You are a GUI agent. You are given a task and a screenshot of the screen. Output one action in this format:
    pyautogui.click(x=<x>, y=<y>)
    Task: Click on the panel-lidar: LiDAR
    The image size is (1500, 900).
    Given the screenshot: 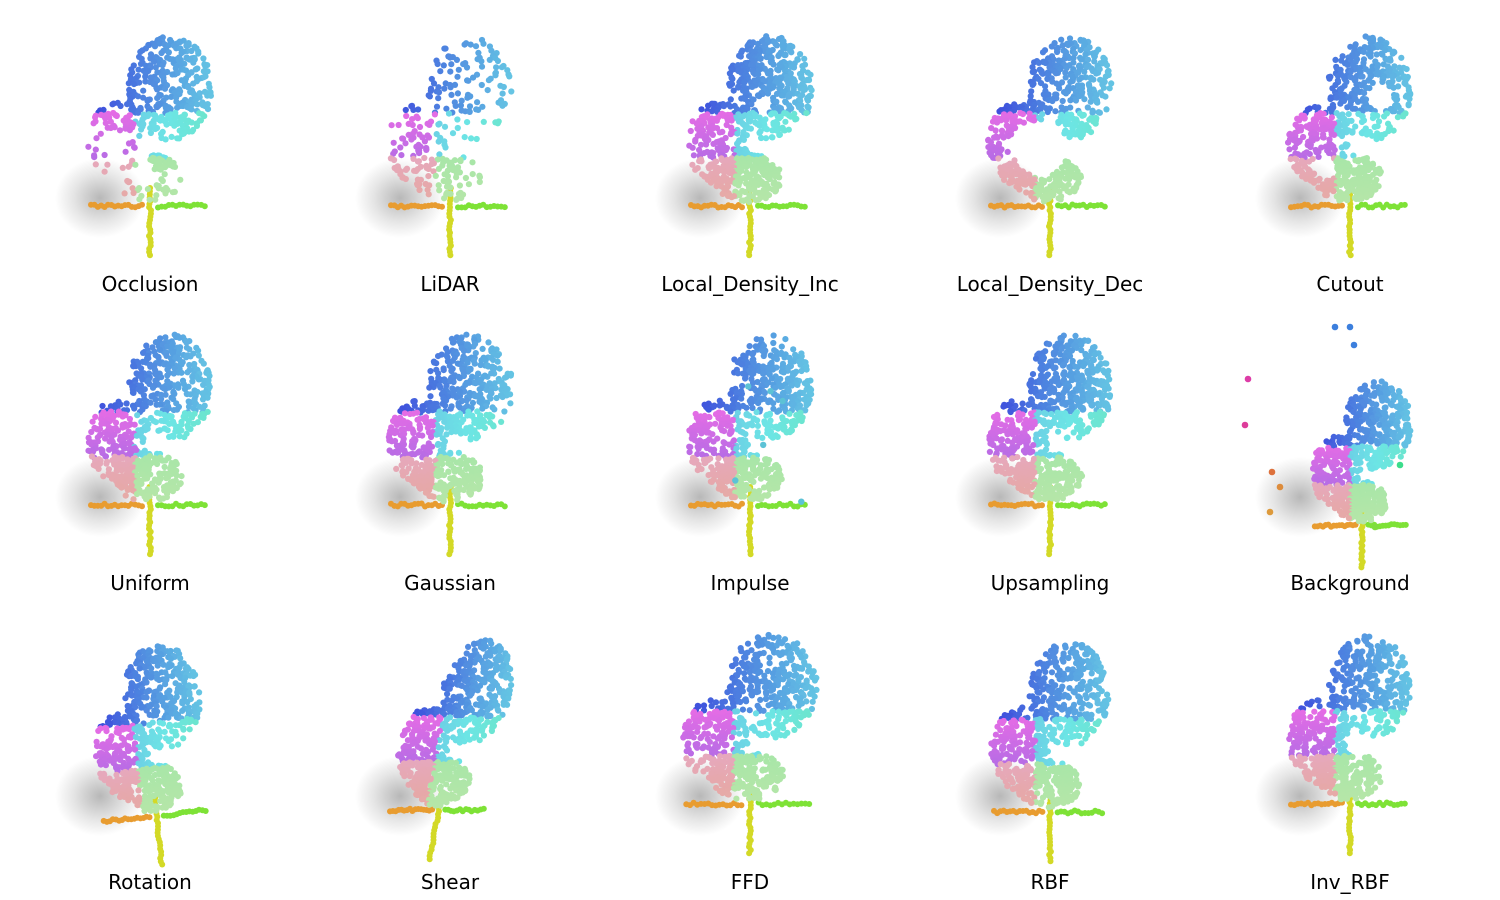 What is the action you would take?
    pyautogui.click(x=450, y=149)
    